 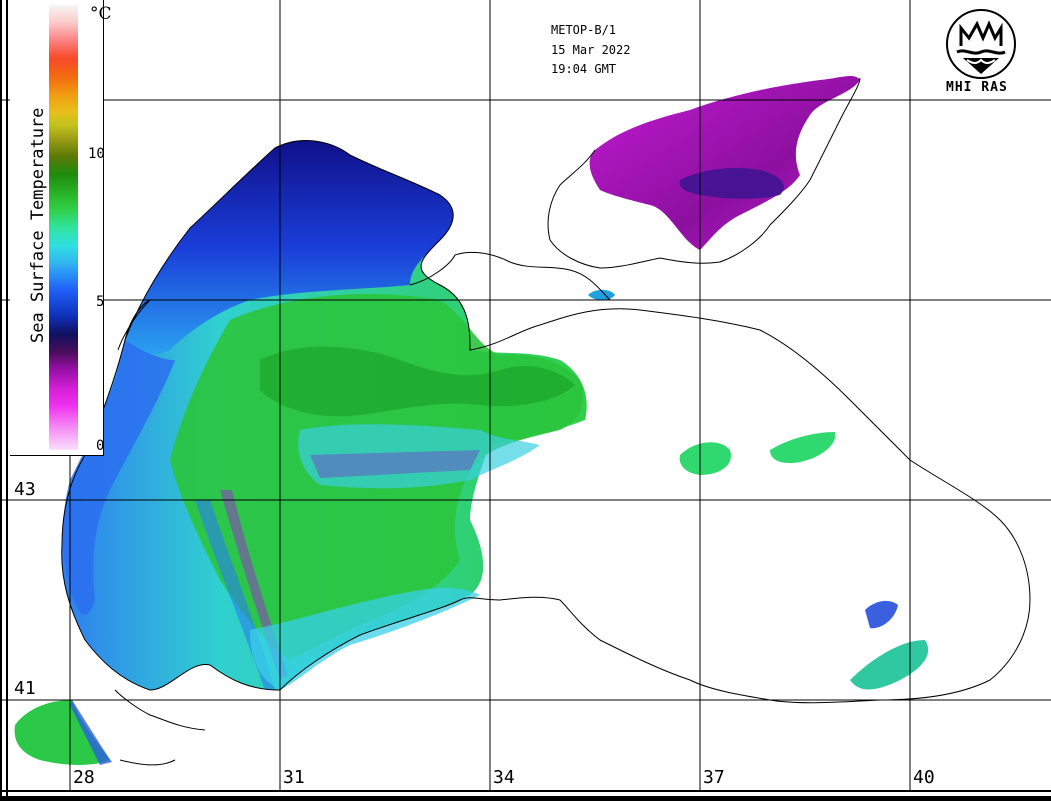 What do you see at coordinates (160, 727) in the screenshot?
I see `bosphorus-coast` at bounding box center [160, 727].